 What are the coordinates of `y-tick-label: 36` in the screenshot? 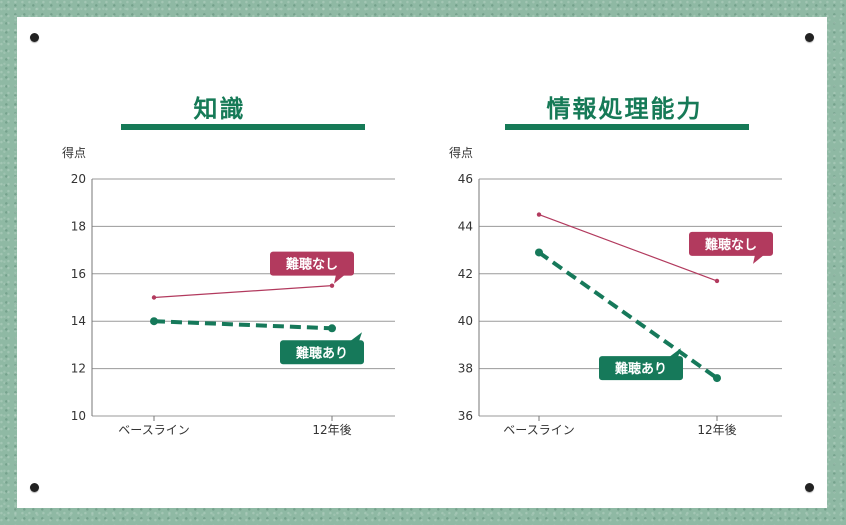 It's located at (465, 416).